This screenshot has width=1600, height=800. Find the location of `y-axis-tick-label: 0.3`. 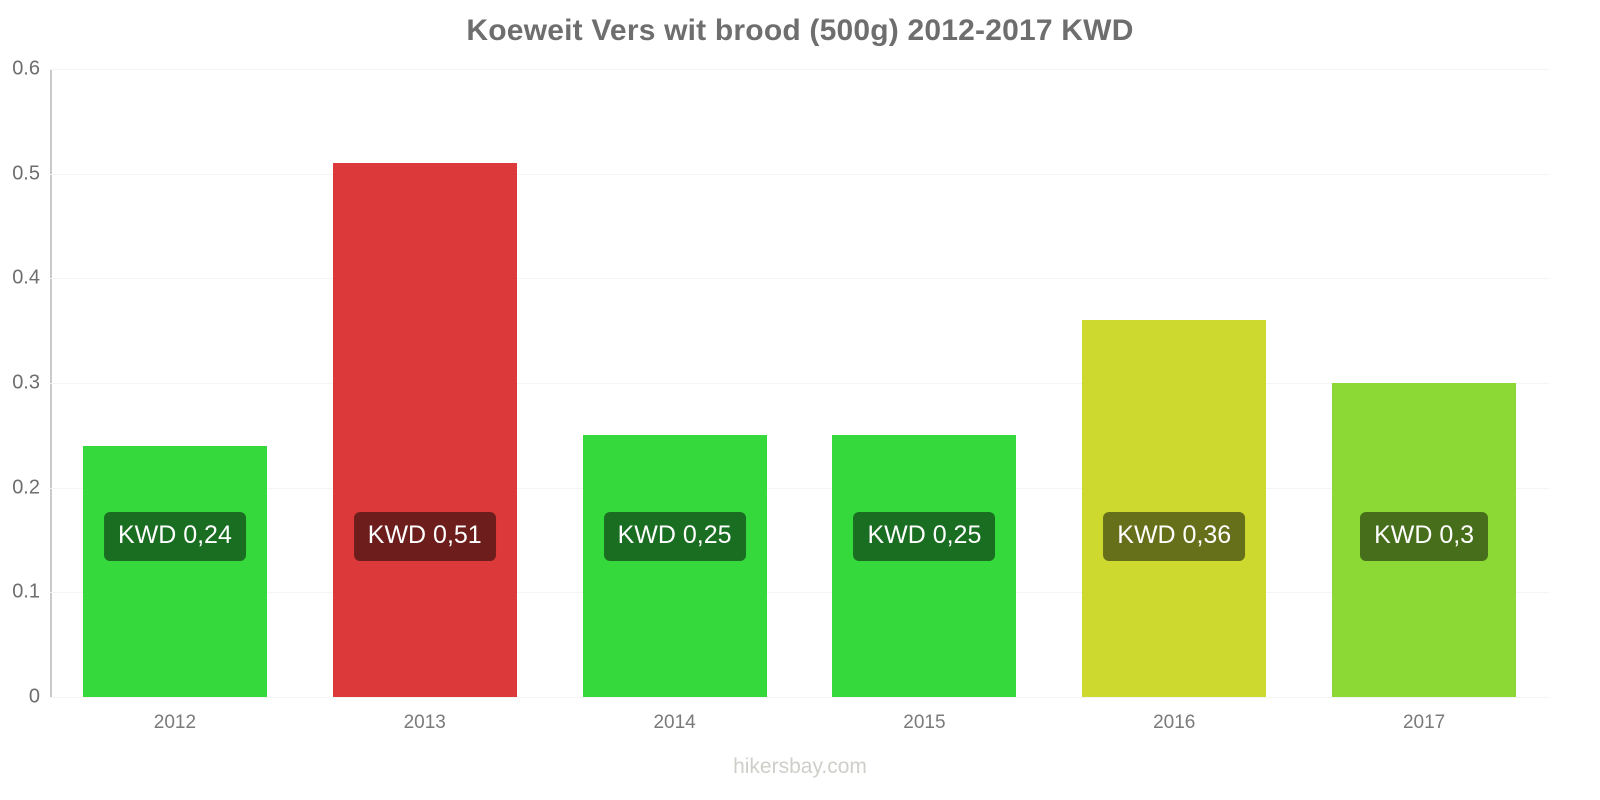

y-axis-tick-label: 0.3 is located at coordinates (26, 382).